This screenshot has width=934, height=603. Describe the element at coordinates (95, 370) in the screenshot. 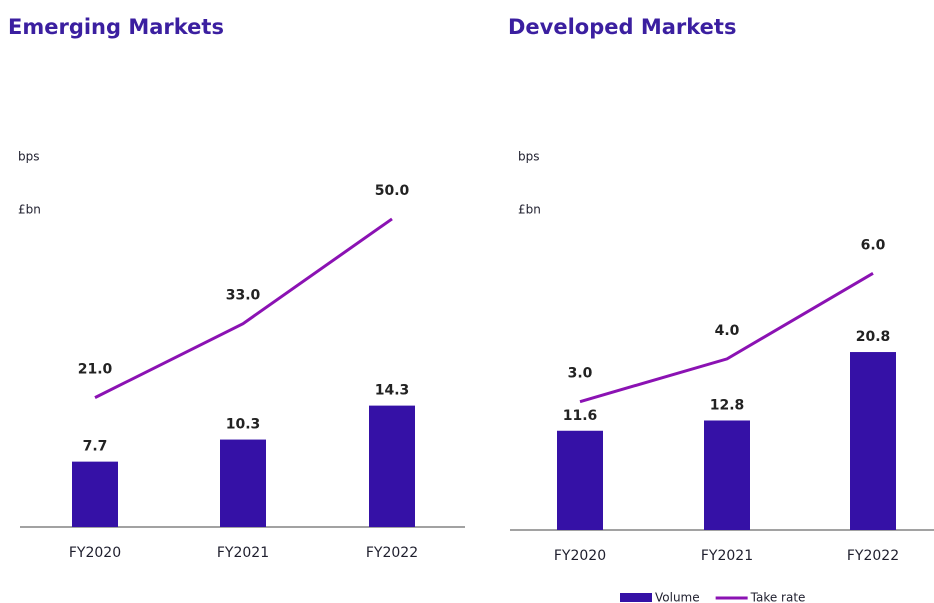

I see `data-label: 21.0` at that location.